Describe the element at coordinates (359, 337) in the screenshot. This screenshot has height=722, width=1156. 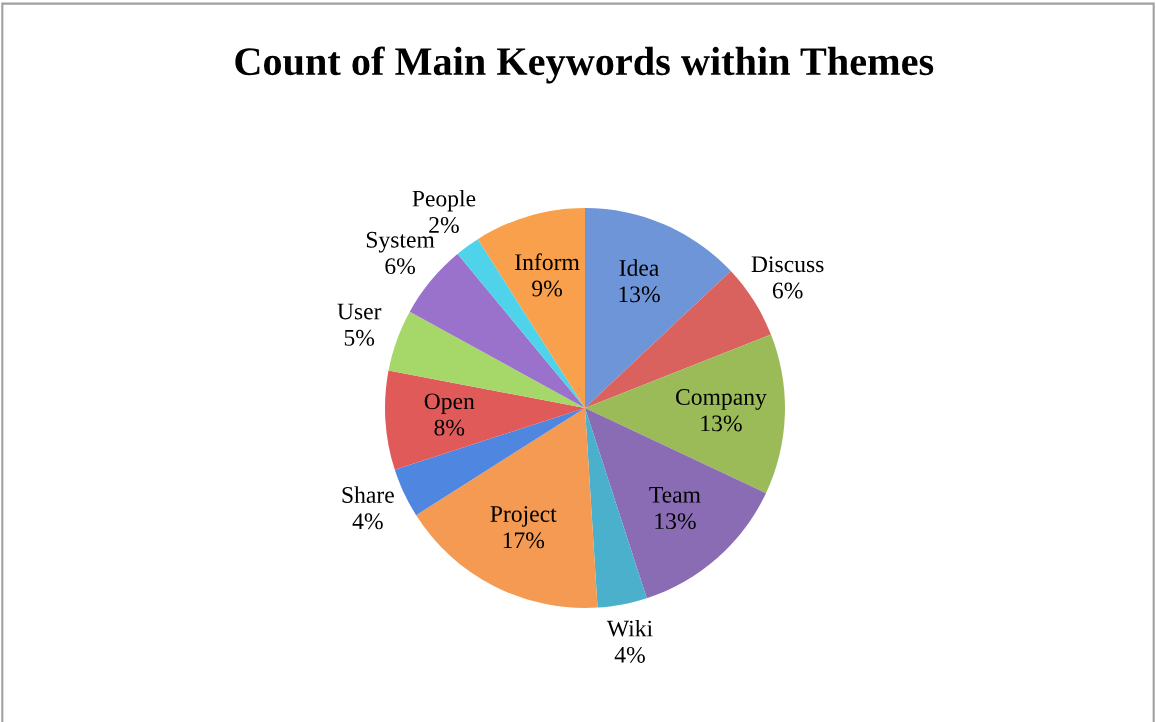
I see `data-label: 5%` at that location.